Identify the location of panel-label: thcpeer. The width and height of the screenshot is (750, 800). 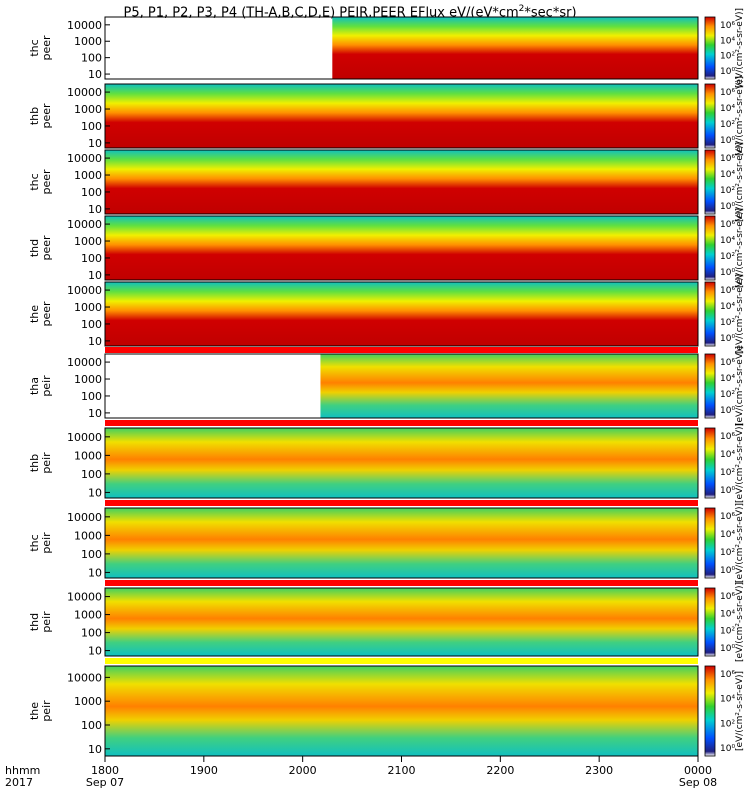
(40, 182).